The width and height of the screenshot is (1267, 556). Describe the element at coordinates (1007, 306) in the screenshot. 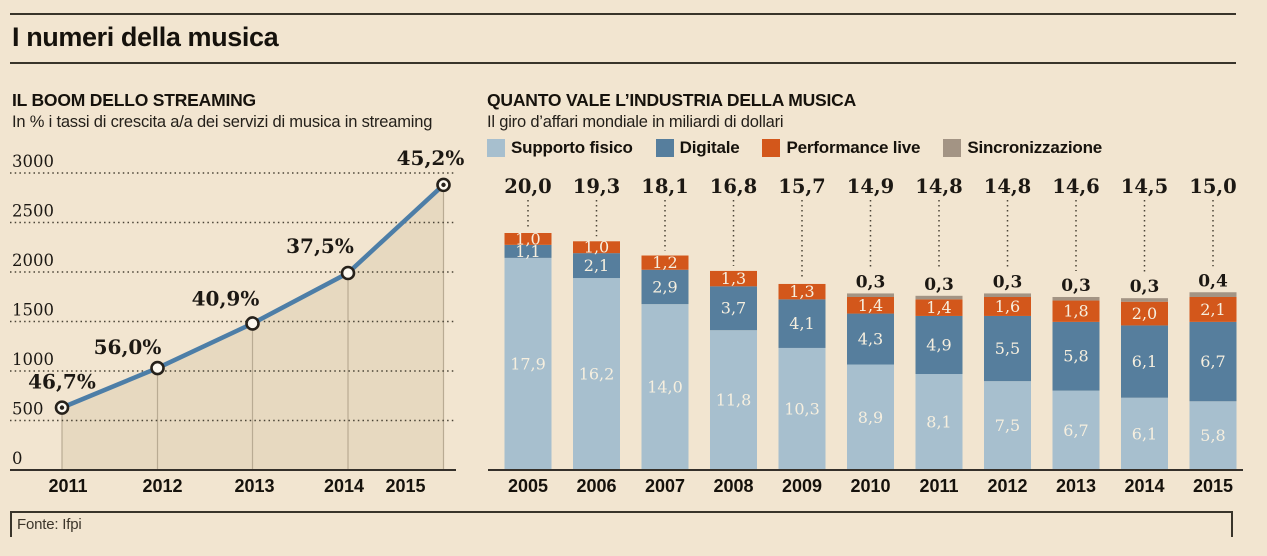

I see `segment-value-label: 1,6` at that location.